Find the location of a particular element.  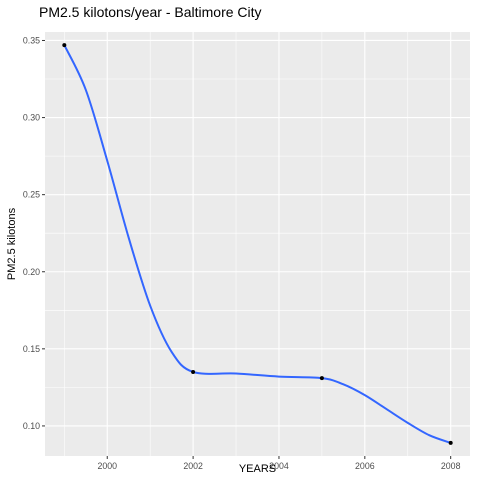

x-tick-label: 2006 is located at coordinates (365, 466).